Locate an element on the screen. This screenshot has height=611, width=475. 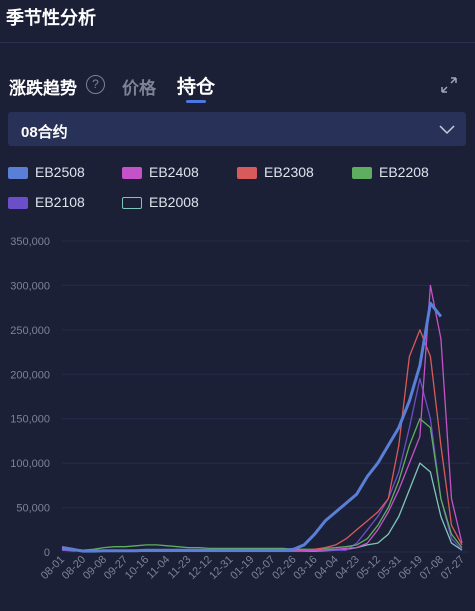
legend-label: EB2308 is located at coordinates (289, 172).